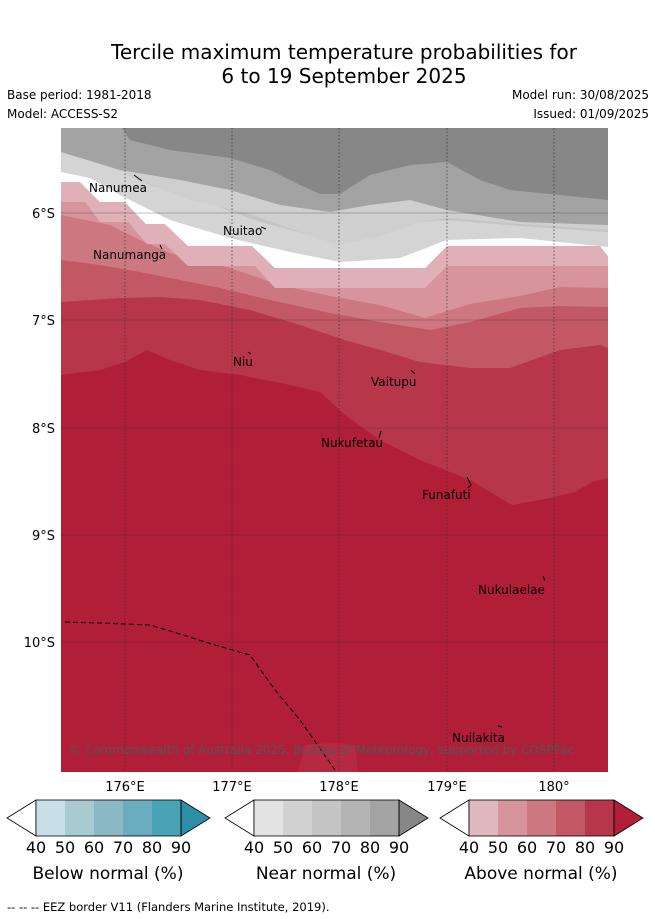  Describe the element at coordinates (43, 429) in the screenshot. I see `lat-tick: 8°S` at that location.